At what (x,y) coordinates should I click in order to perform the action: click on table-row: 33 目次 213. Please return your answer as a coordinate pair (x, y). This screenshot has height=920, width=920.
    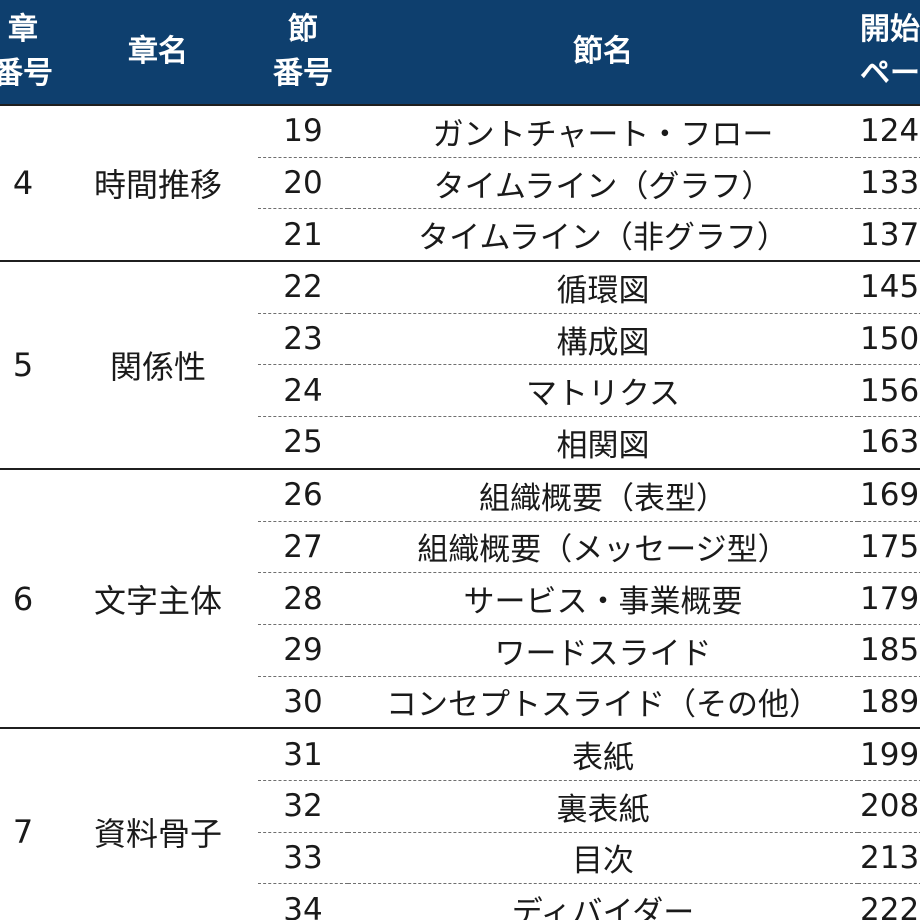
    Looking at the image, I should click on (460, 858).